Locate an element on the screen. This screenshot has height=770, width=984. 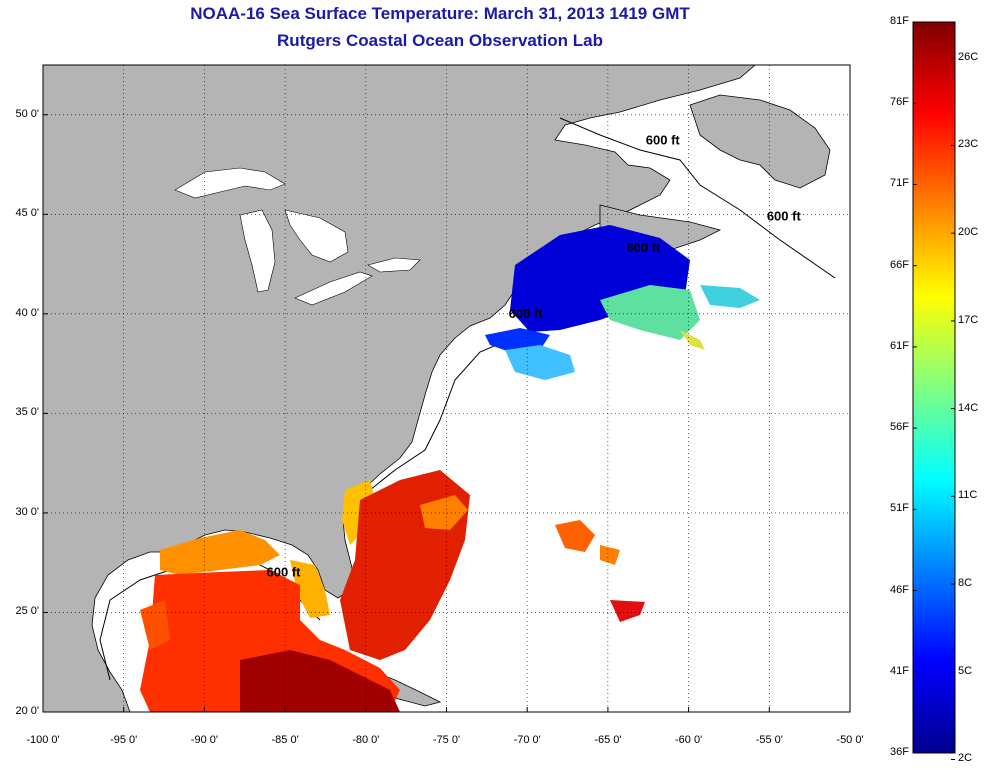
colorbar-f-label: 36F is located at coordinates (899, 752).